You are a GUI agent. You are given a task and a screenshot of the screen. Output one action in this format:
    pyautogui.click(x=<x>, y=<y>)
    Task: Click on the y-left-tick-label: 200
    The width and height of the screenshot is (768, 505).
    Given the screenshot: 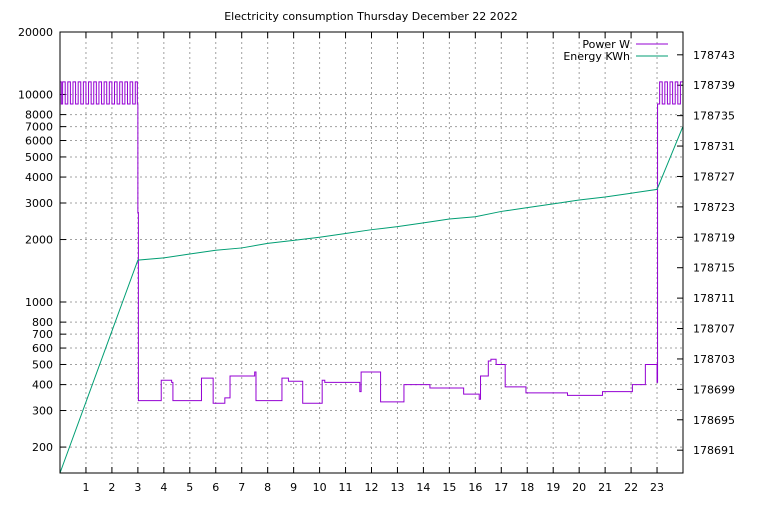 What is the action you would take?
    pyautogui.click(x=42, y=447)
    